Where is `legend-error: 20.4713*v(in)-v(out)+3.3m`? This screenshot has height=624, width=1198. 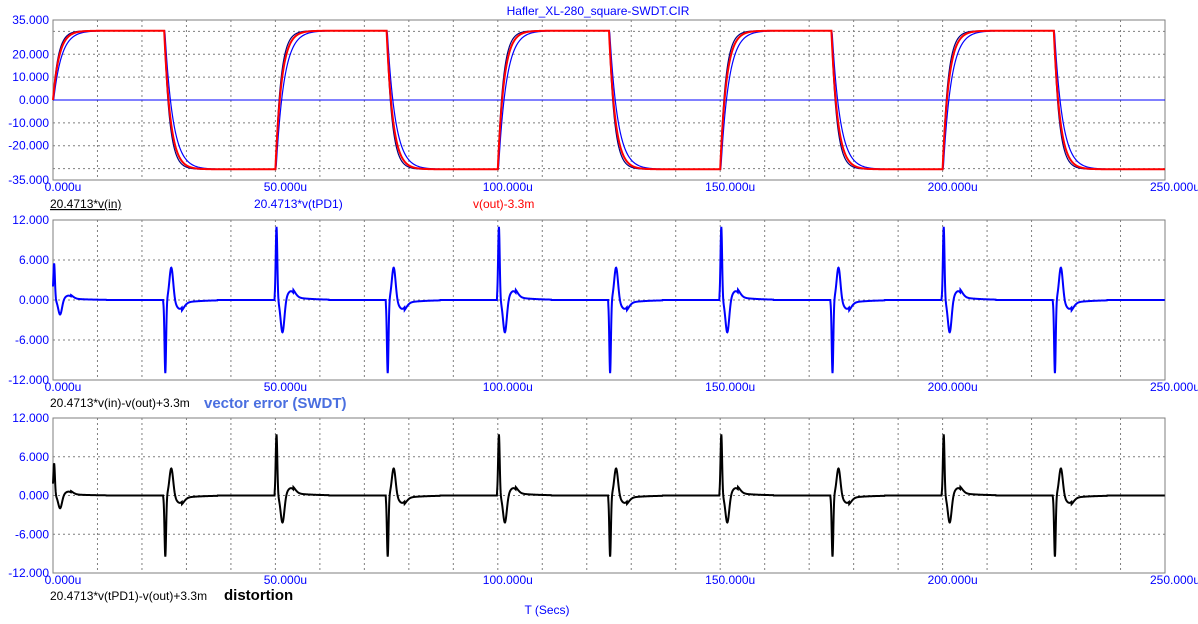 legend-error: 20.4713*v(in)-v(out)+3.3m is located at coordinates (120, 403).